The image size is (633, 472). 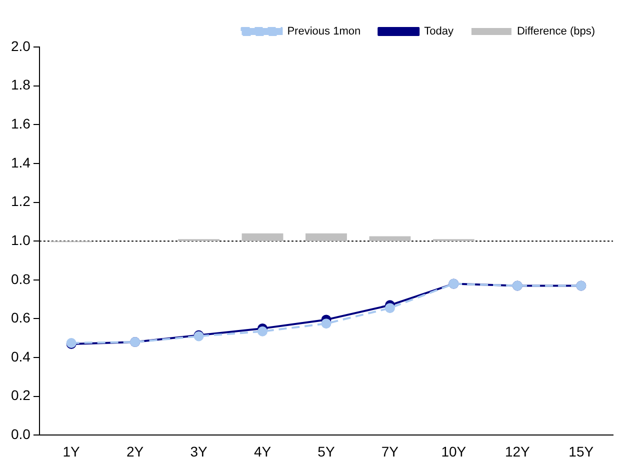 What do you see at coordinates (517, 451) in the screenshot?
I see `x-tick-label: 12Y` at bounding box center [517, 451].